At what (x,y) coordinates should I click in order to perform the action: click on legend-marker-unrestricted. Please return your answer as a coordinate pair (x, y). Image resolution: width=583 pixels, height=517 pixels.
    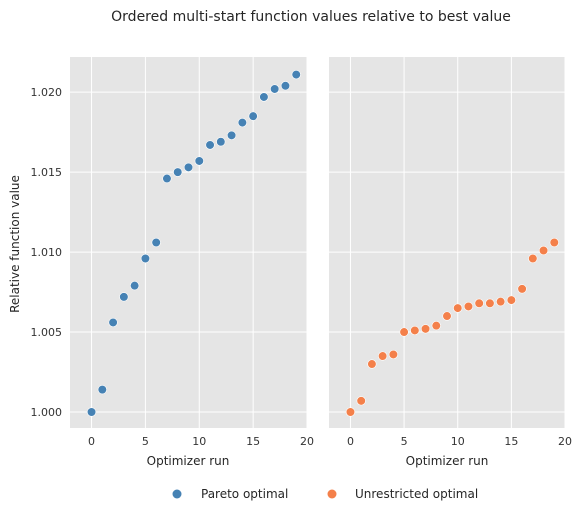
    Looking at the image, I should click on (332, 494).